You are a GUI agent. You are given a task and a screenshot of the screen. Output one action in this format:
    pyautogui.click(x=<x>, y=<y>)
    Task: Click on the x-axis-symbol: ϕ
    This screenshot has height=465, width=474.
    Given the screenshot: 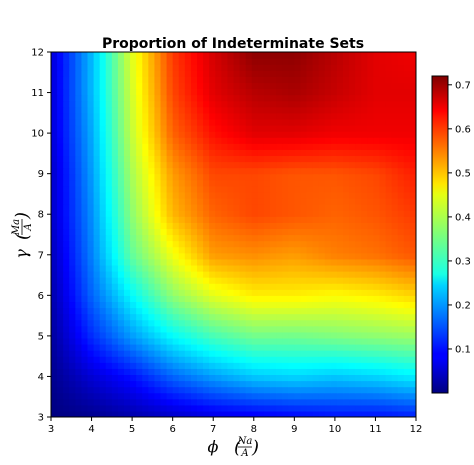 What is the action you would take?
    pyautogui.click(x=213, y=446)
    